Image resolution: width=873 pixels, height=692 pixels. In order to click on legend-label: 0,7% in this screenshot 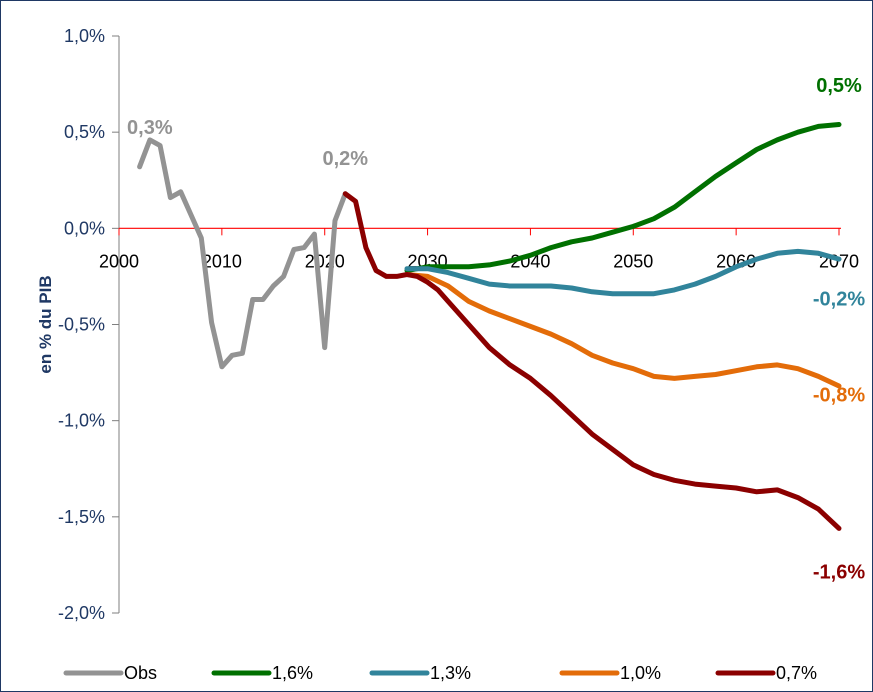, I will do `click(796, 673)`.